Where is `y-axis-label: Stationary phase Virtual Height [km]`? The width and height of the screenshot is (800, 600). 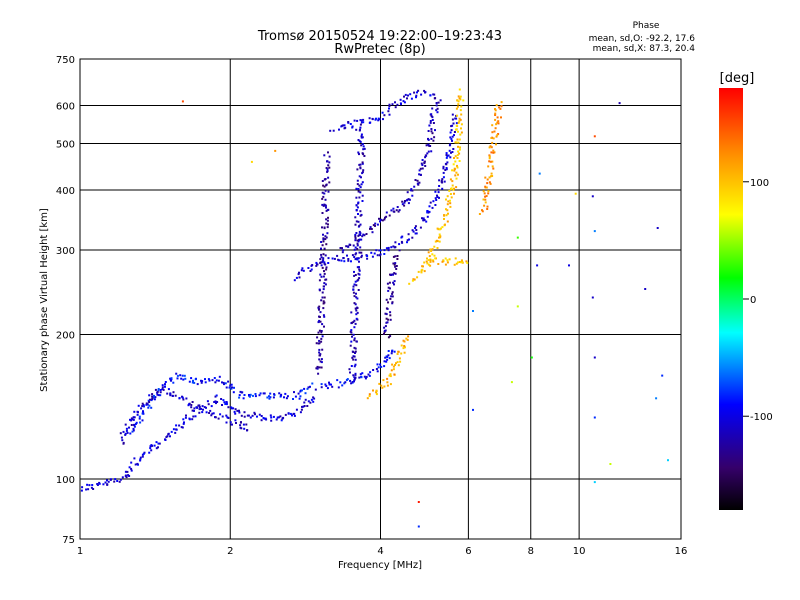 y-axis-label: Stationary phase Virtual Height [km] is located at coordinates (44, 300).